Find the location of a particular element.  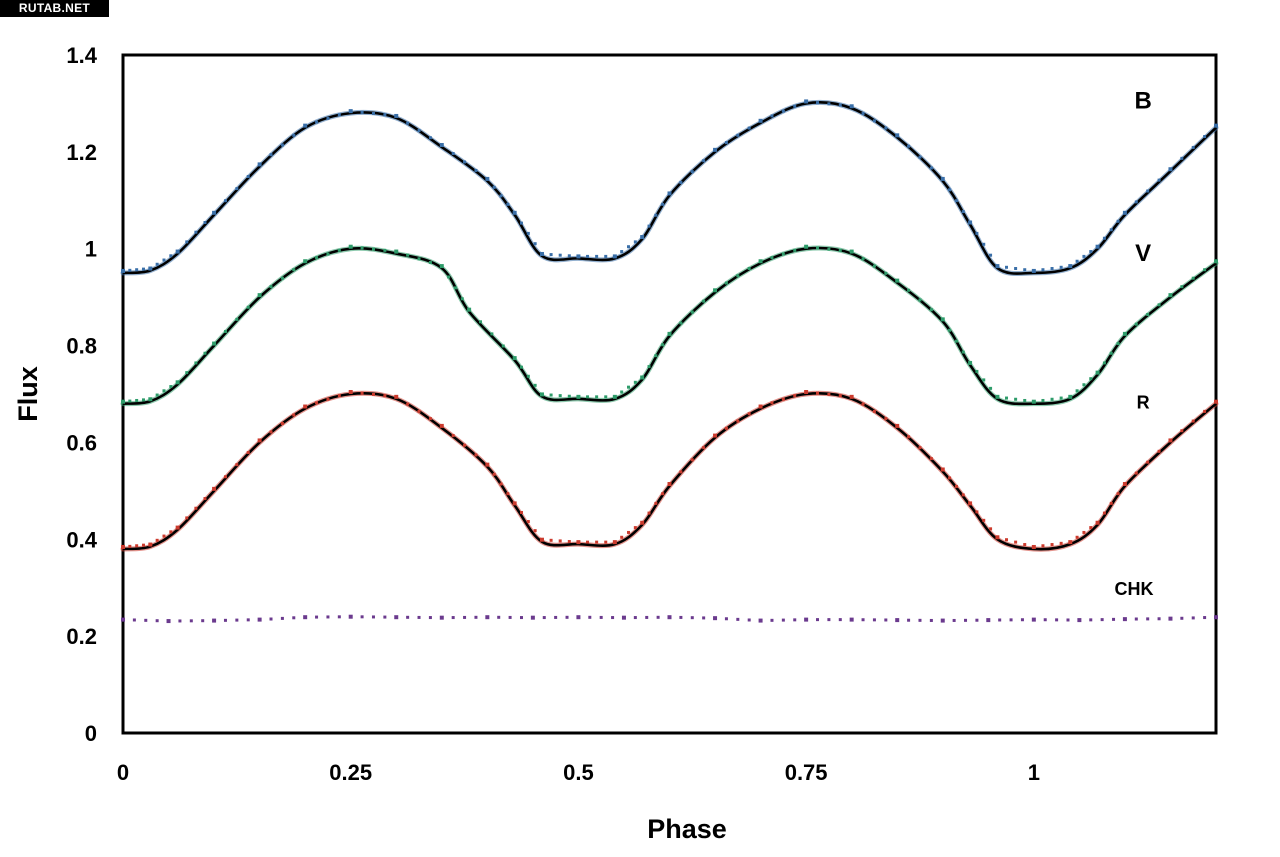

x-tick-label: 0.5 is located at coordinates (578, 772).